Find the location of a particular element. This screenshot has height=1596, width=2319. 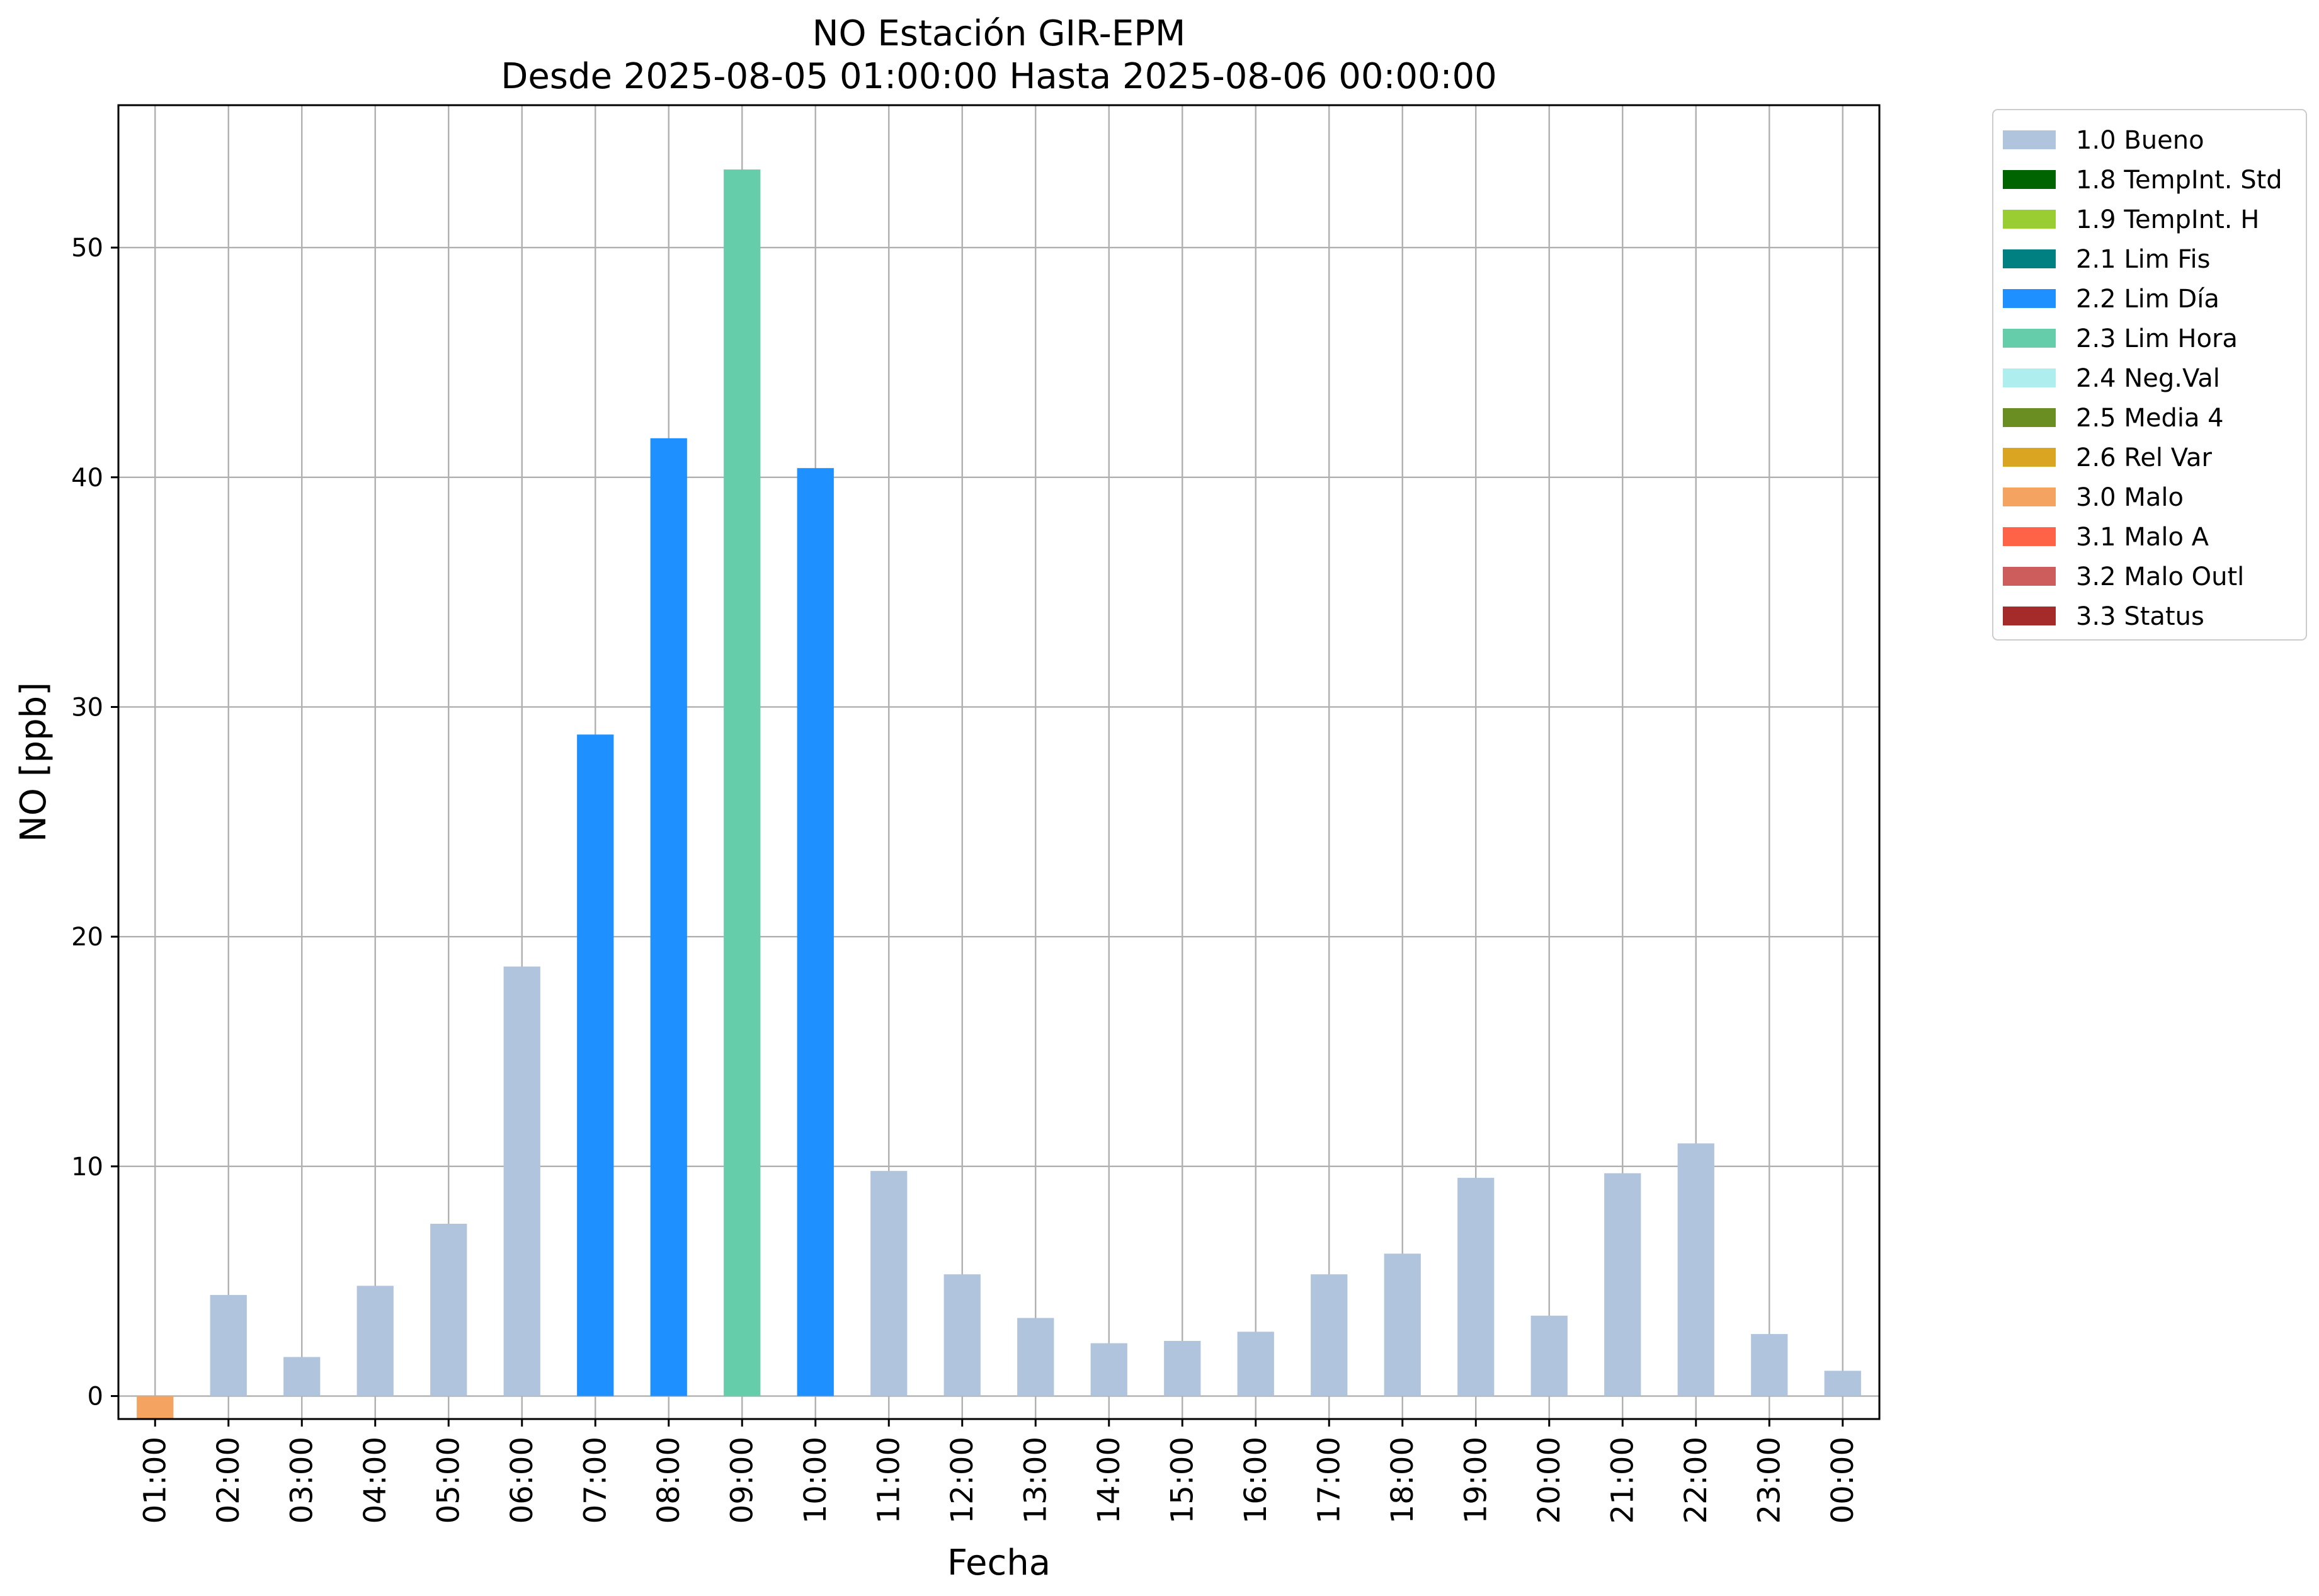

x-tick-label-15: 16:00 is located at coordinates (1255, 1480).